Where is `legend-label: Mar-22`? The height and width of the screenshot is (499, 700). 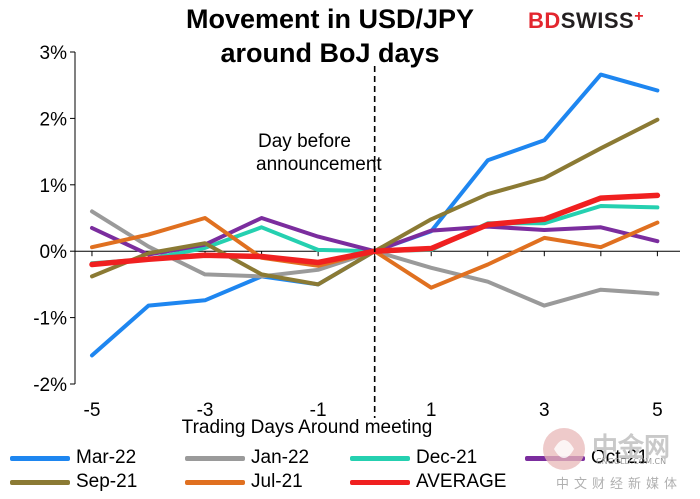
legend-label: Mar-22 is located at coordinates (106, 457).